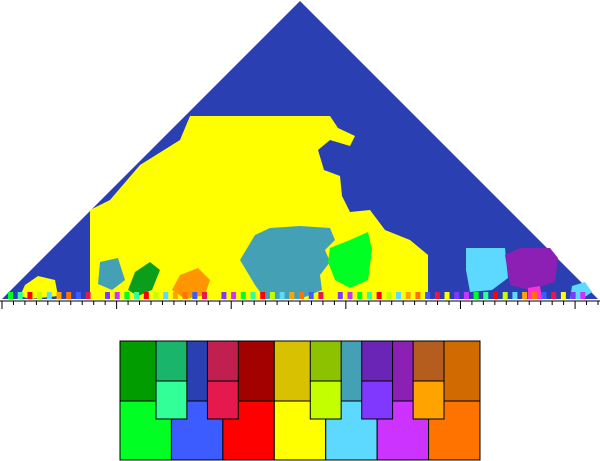  What do you see at coordinates (531, 269) in the screenshot?
I see `purple-region` at bounding box center [531, 269].